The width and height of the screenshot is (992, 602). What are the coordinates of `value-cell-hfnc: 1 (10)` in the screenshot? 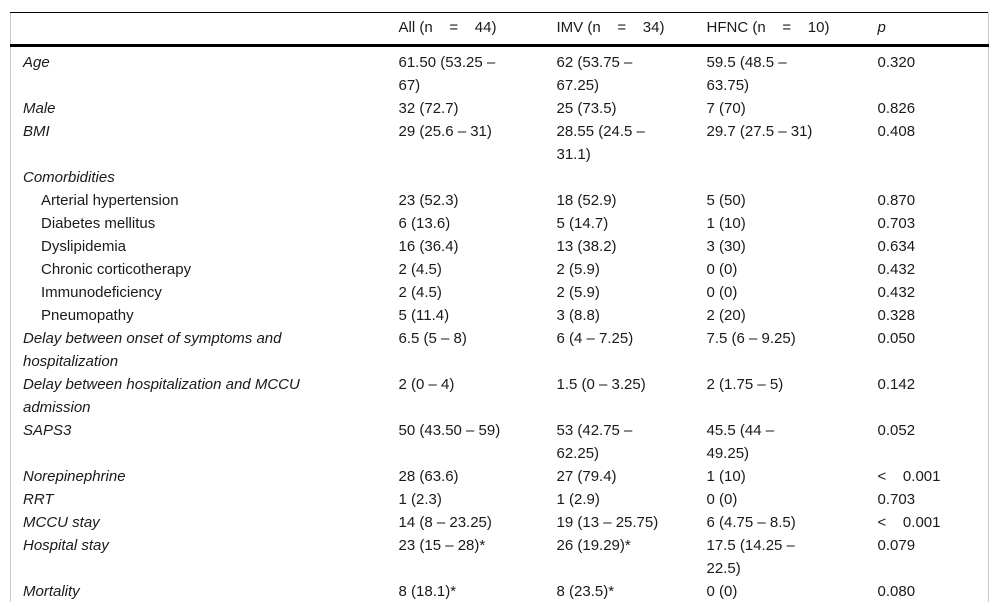 It's located at (792, 476).